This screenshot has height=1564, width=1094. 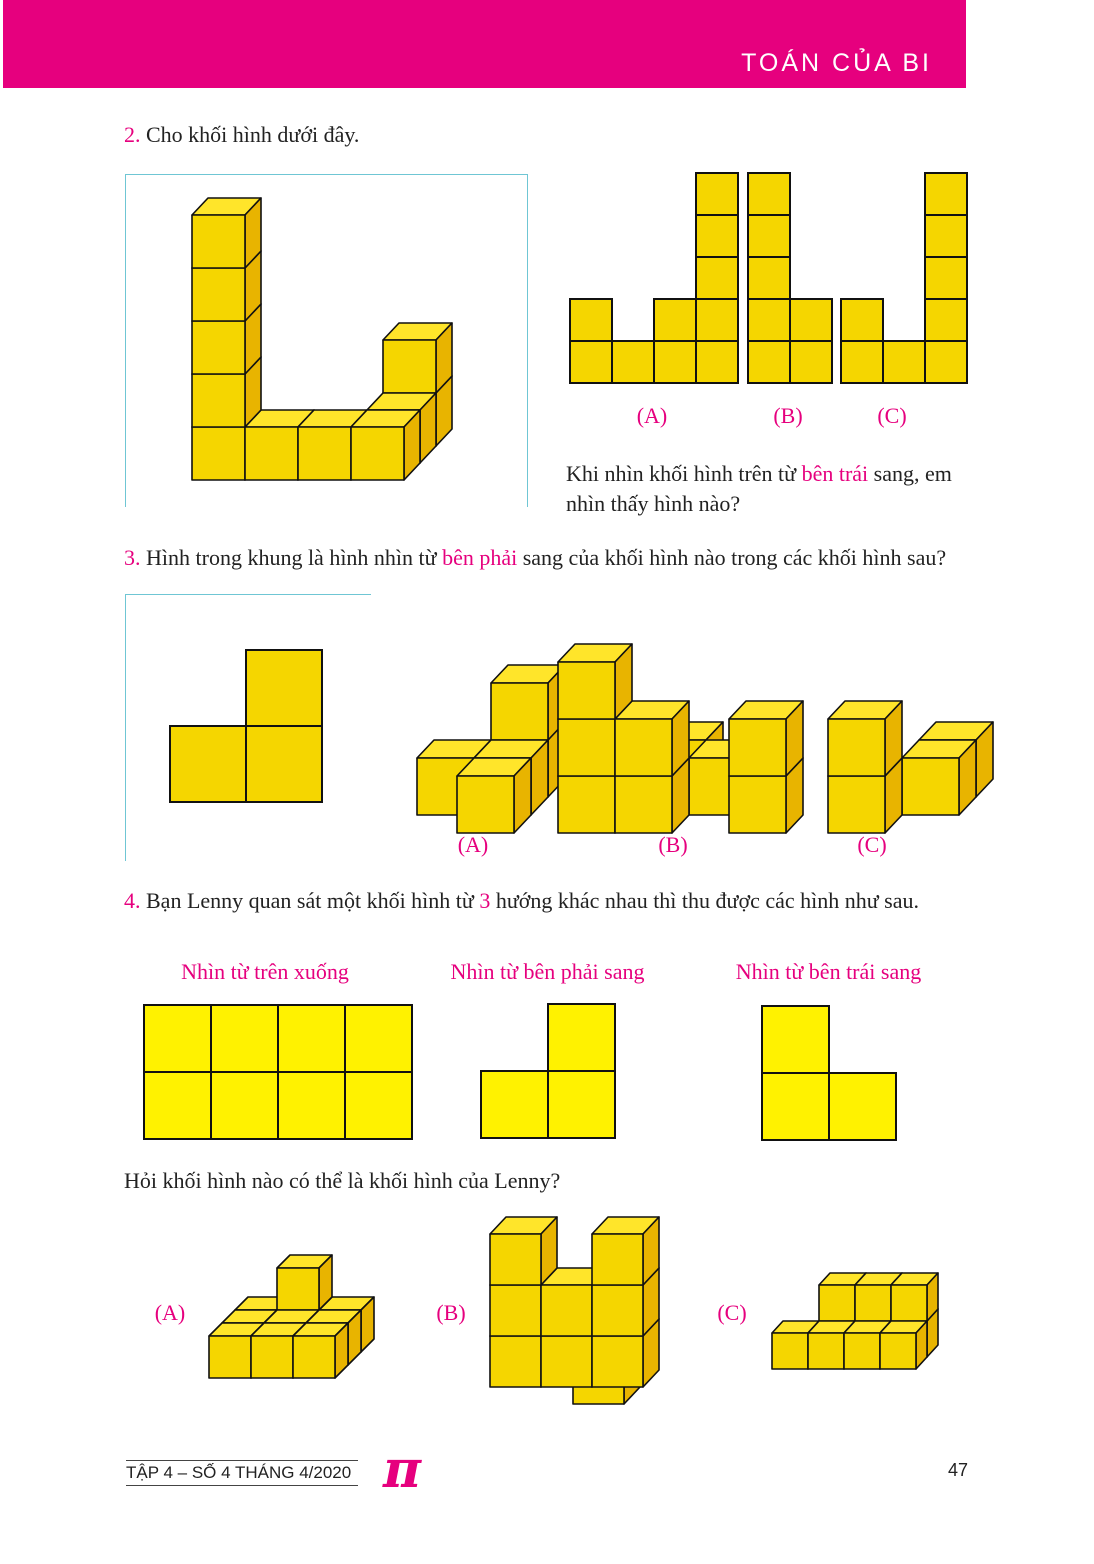 What do you see at coordinates (294, 557) in the screenshot?
I see `q3-text-pre: Hình trong khung là hình nhìn từ` at bounding box center [294, 557].